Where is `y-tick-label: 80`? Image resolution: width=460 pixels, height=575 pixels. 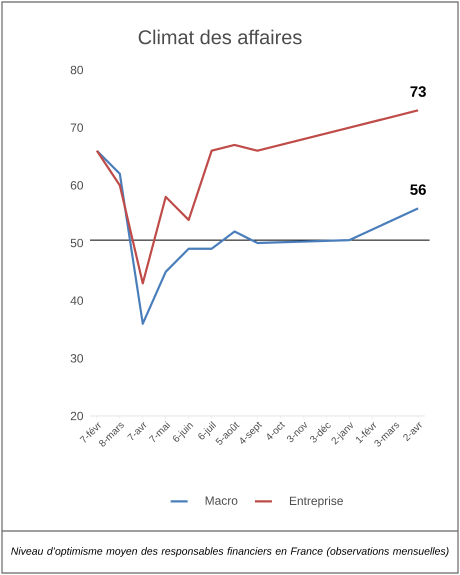 y-tick-label: 80 is located at coordinates (77, 70).